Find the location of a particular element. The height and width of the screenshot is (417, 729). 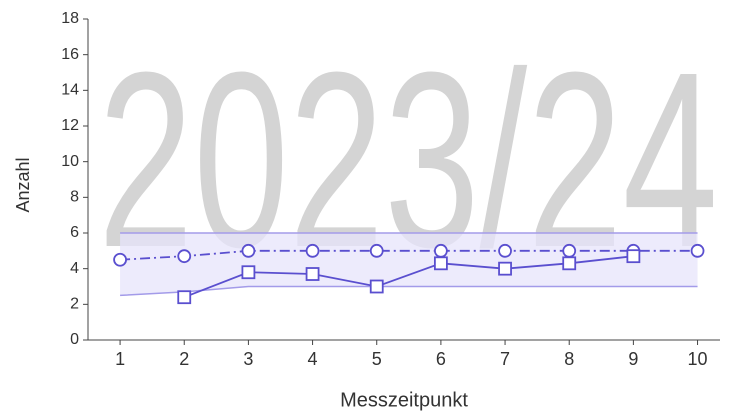

y-tick-label: 4 is located at coordinates (74, 268).